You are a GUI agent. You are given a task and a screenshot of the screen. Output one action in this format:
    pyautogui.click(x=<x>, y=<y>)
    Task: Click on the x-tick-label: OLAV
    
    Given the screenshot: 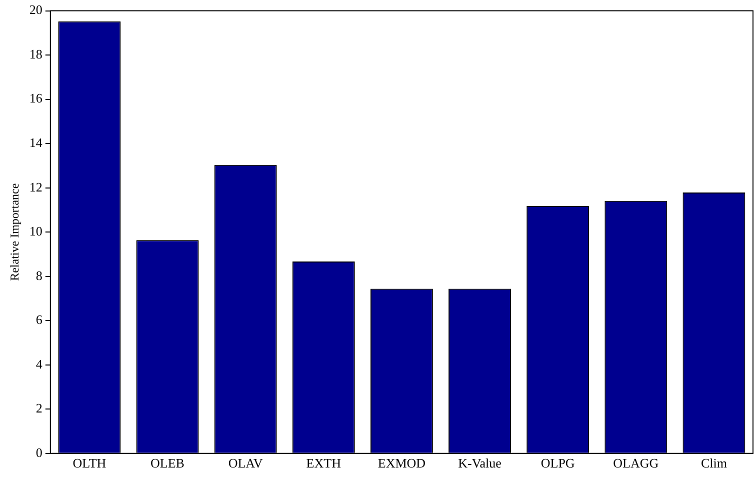 What is the action you would take?
    pyautogui.click(x=246, y=463)
    